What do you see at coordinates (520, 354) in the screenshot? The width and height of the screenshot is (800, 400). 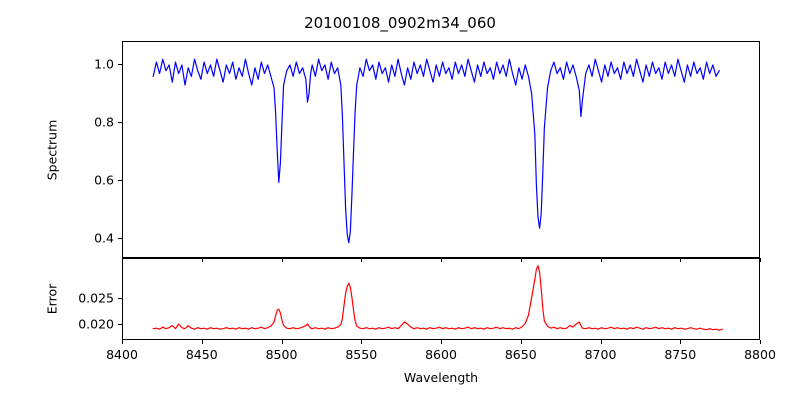 I see `x-tick-label: 8650` at bounding box center [520, 354].